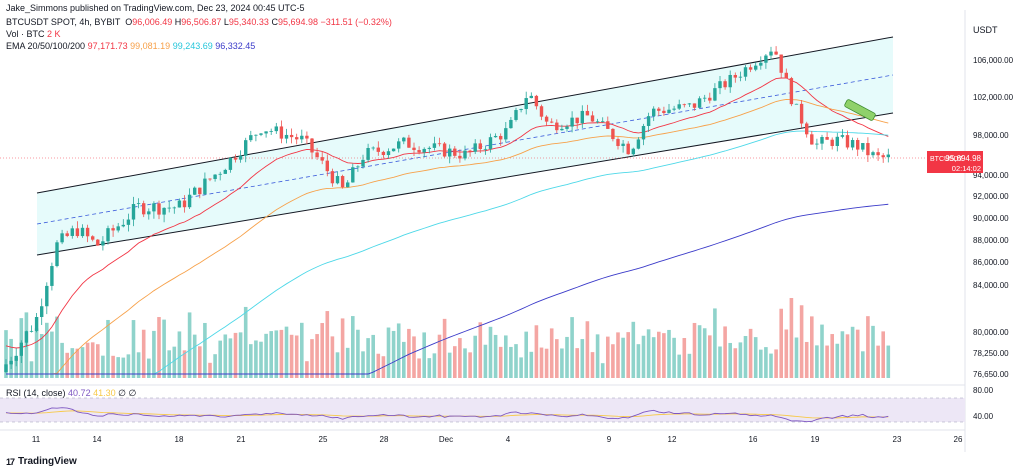  Describe the element at coordinates (860, 110) in the screenshot. I see `annotation-marker` at that location.